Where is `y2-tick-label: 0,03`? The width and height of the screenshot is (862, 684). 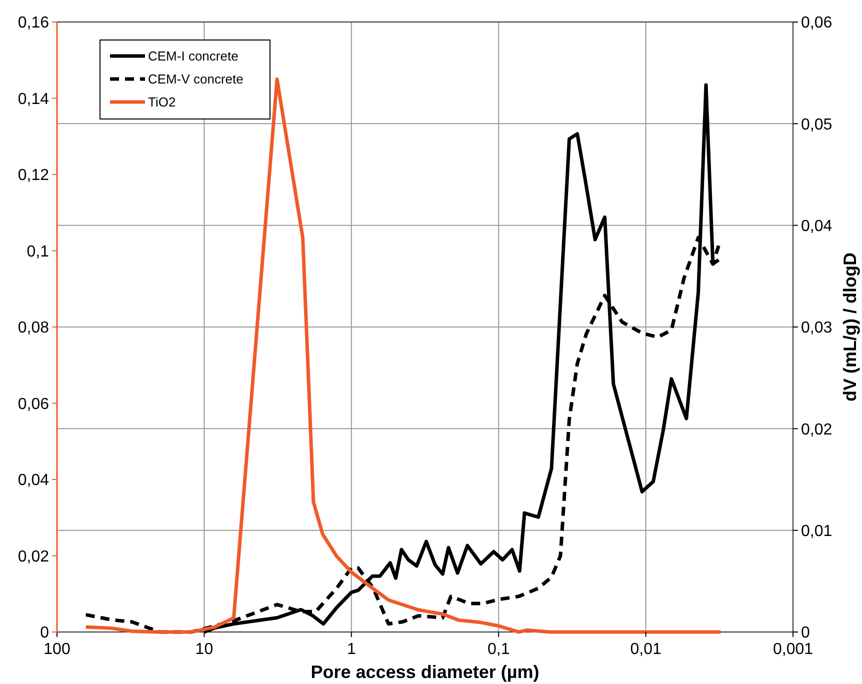 y2-tick-label: 0,03 is located at coordinates (816, 328).